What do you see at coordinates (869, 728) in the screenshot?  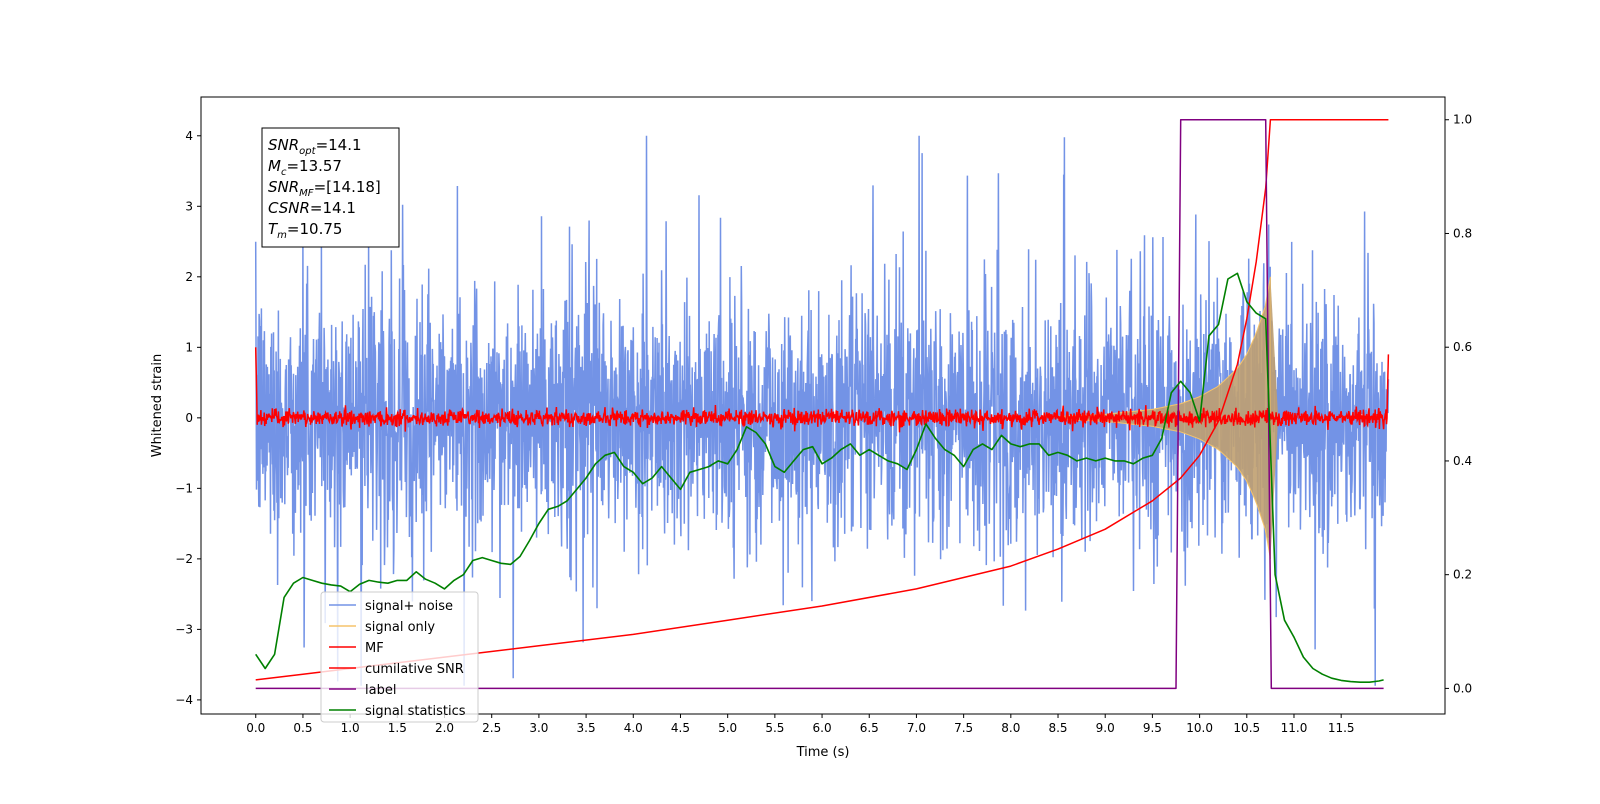 I see `x-tick-label: 6.5` at bounding box center [869, 728].